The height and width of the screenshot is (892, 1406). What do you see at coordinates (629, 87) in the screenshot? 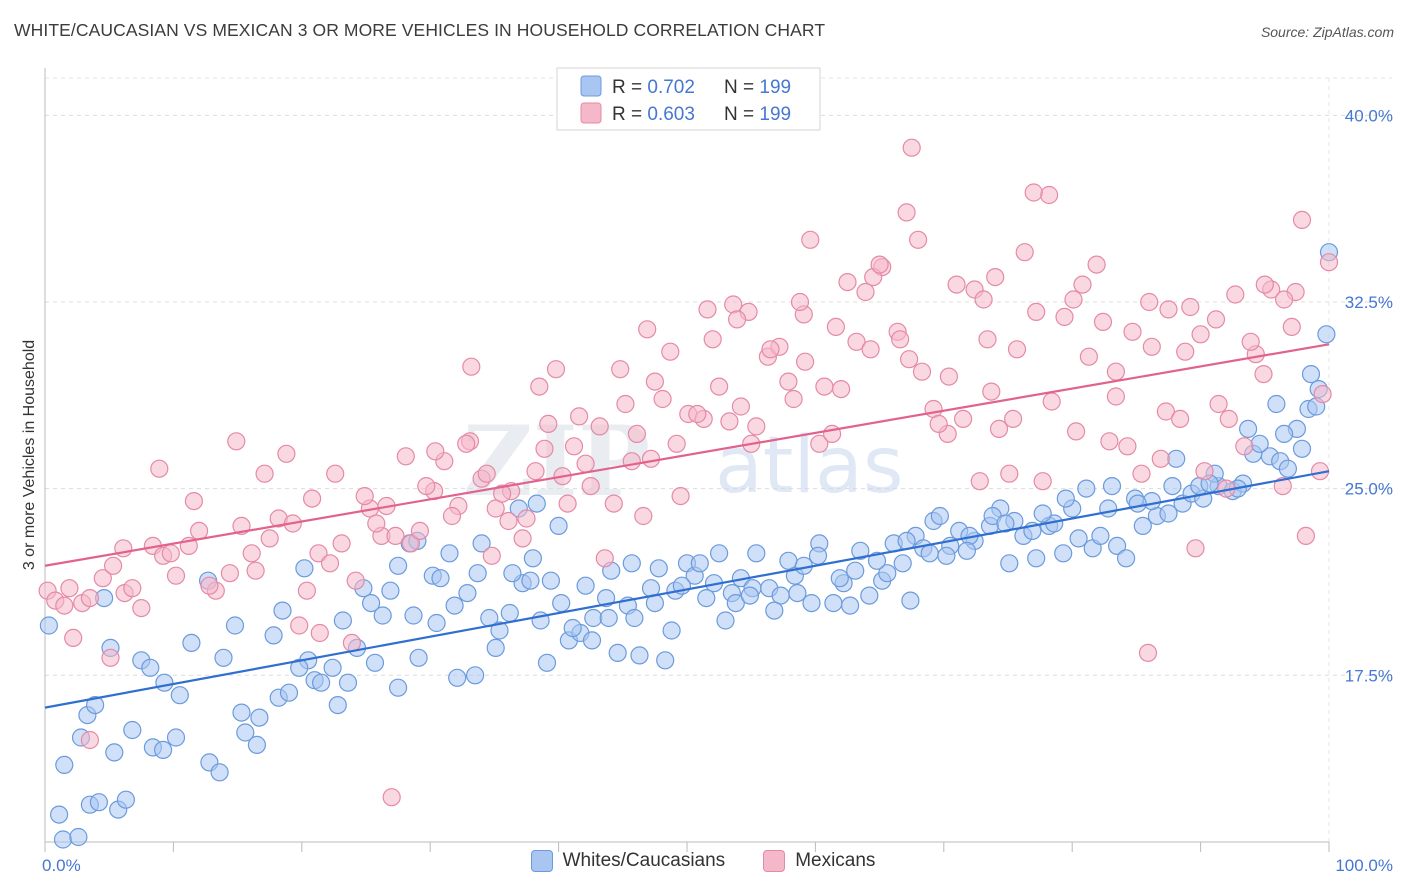
I see `legend-r-label-whites: R =` at bounding box center [629, 87].